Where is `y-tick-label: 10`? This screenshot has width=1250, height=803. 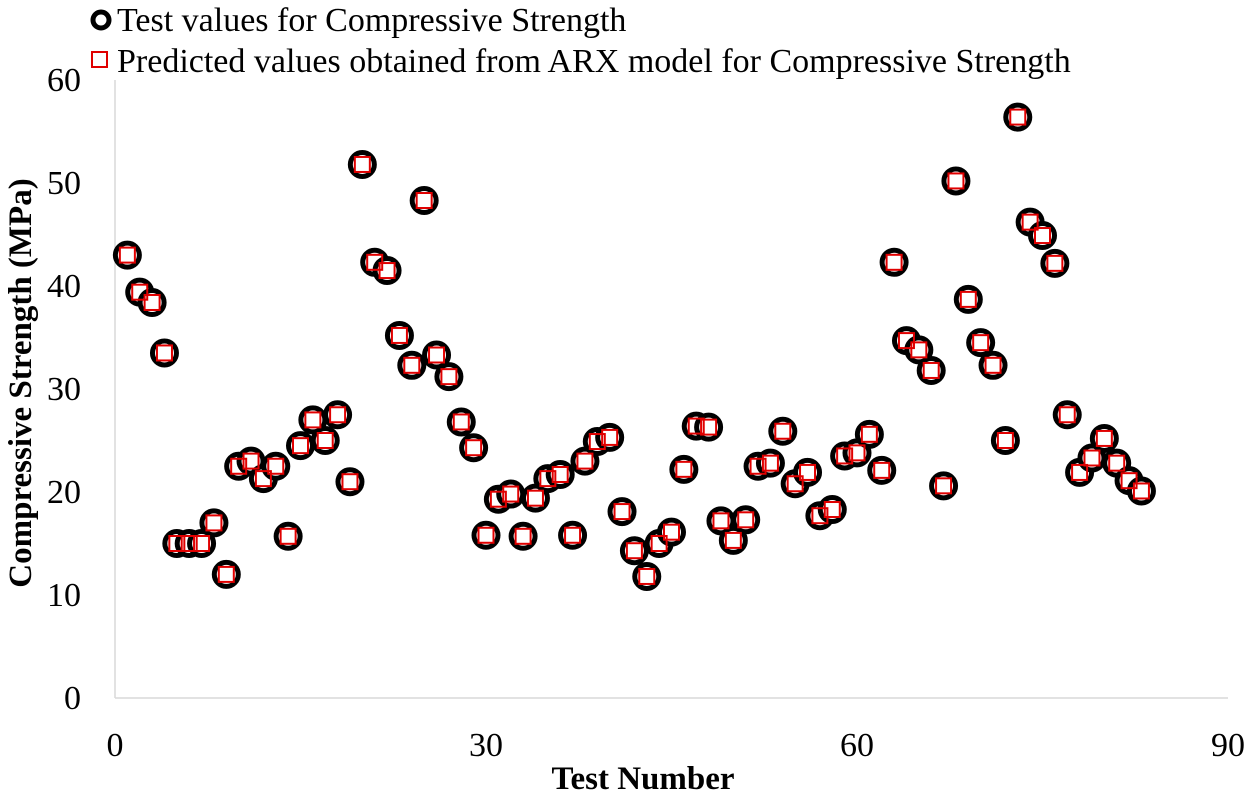 y-tick-label: 10 is located at coordinates (64, 595).